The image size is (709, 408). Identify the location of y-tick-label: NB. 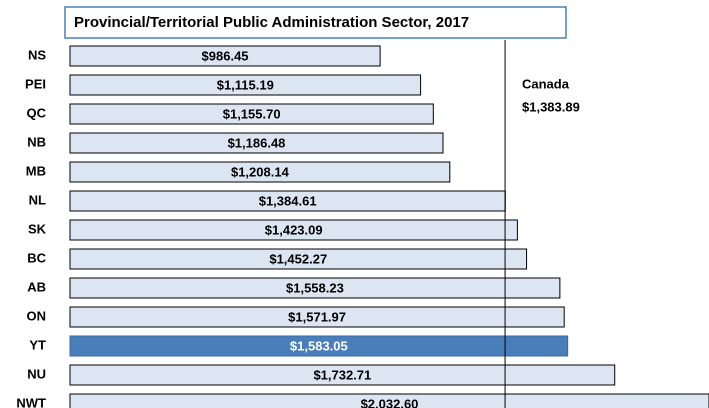
(36, 141).